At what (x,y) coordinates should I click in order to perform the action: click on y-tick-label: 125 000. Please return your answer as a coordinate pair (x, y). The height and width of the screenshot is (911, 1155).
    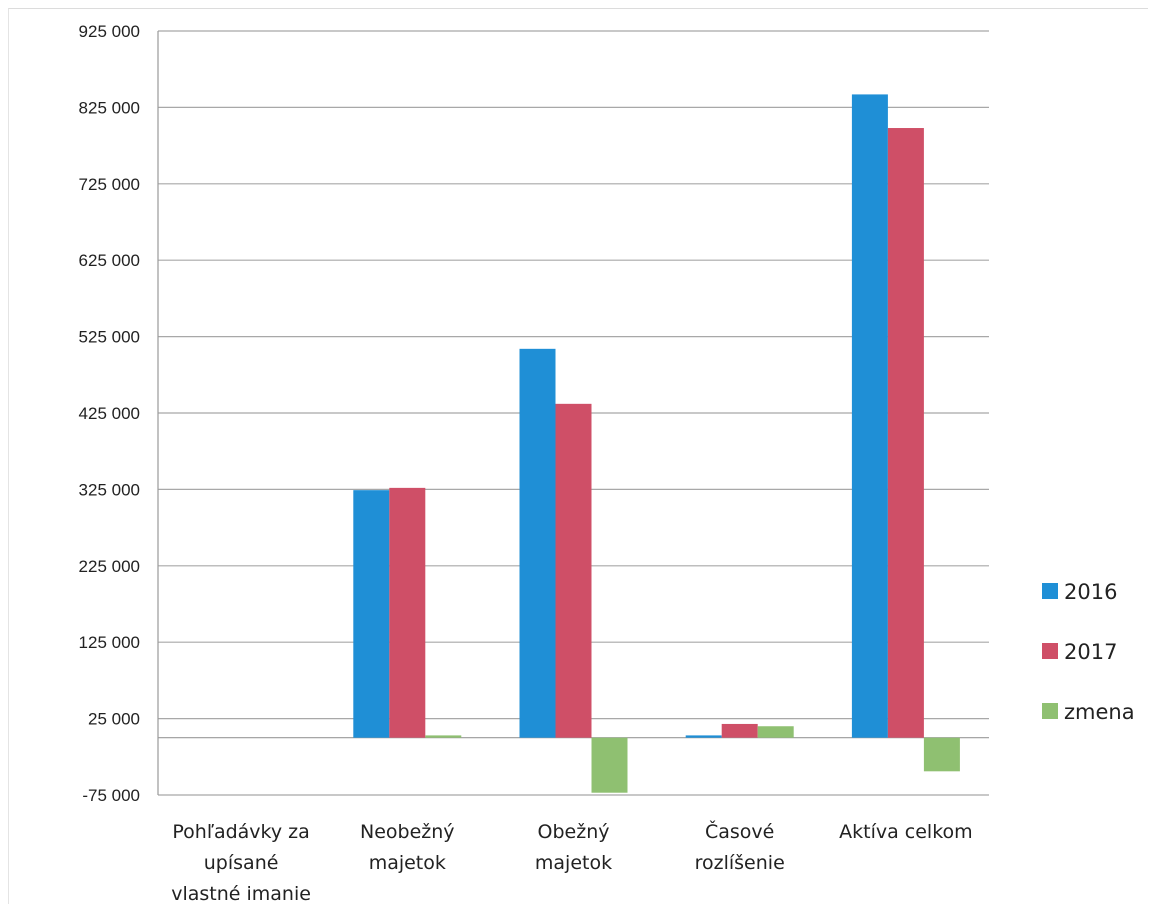
    Looking at the image, I should click on (109, 642).